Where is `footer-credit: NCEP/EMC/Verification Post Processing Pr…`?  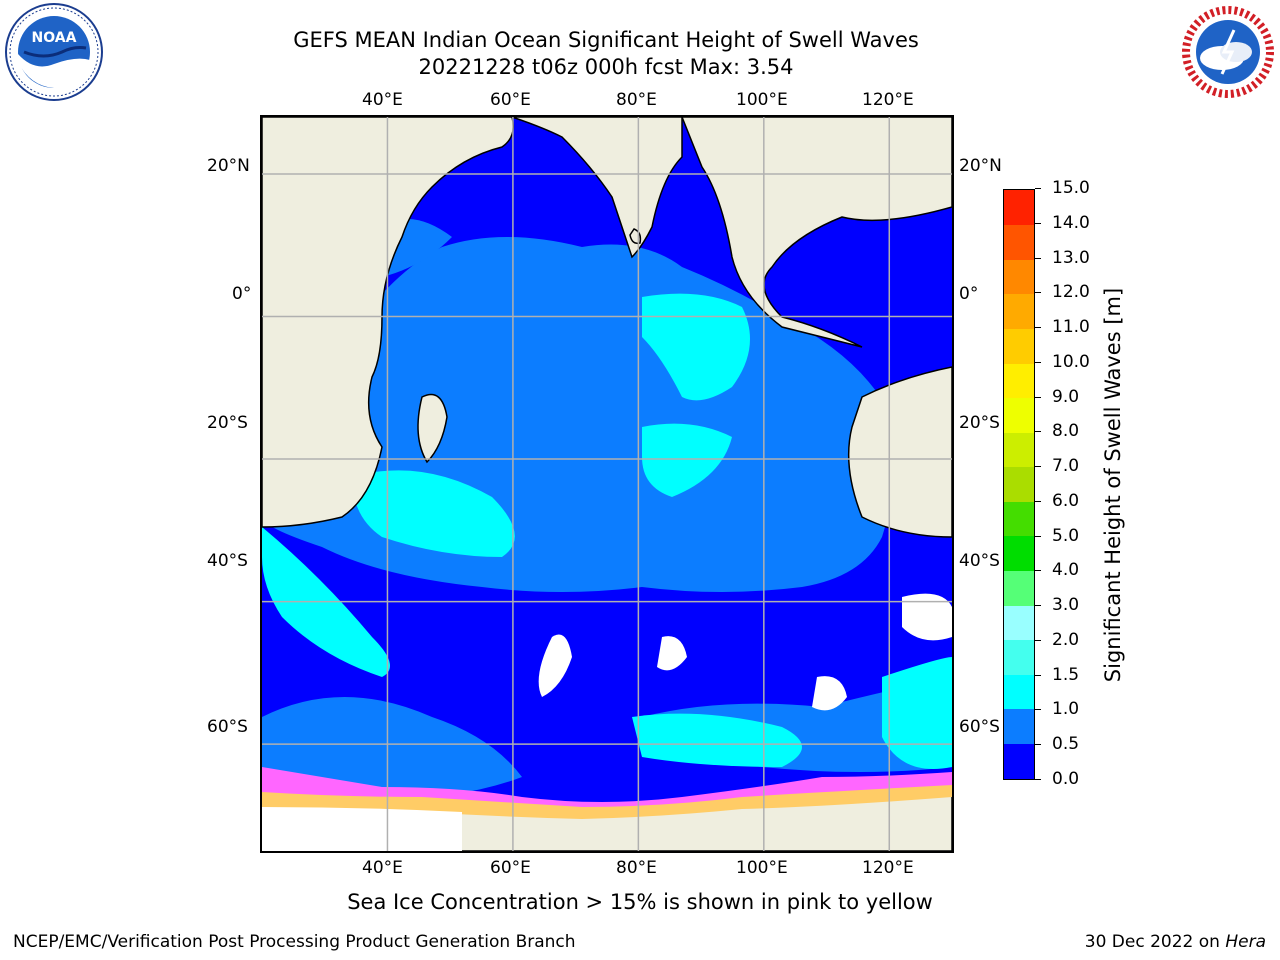 footer-credit: NCEP/EMC/Verification Post Processing Pr… is located at coordinates (294, 942).